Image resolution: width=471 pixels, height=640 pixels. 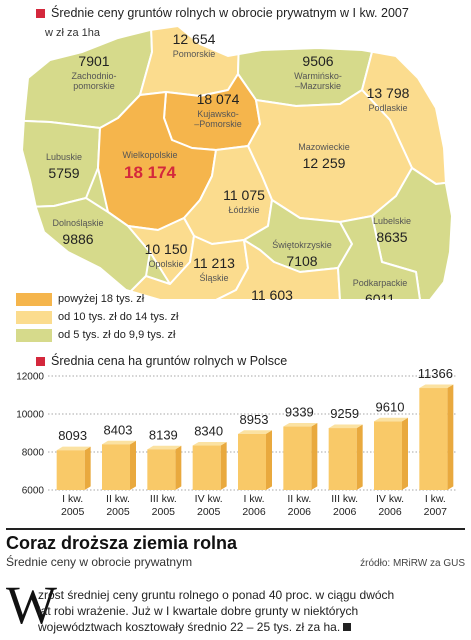 I want to click on region-value: 11 603, so click(x=272, y=293).